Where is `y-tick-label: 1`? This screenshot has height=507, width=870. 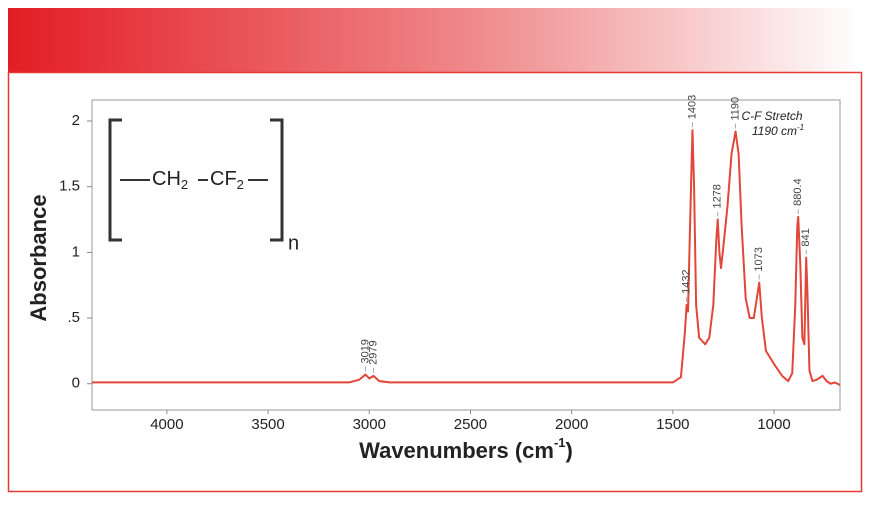 y-tick-label: 1 is located at coordinates (76, 251).